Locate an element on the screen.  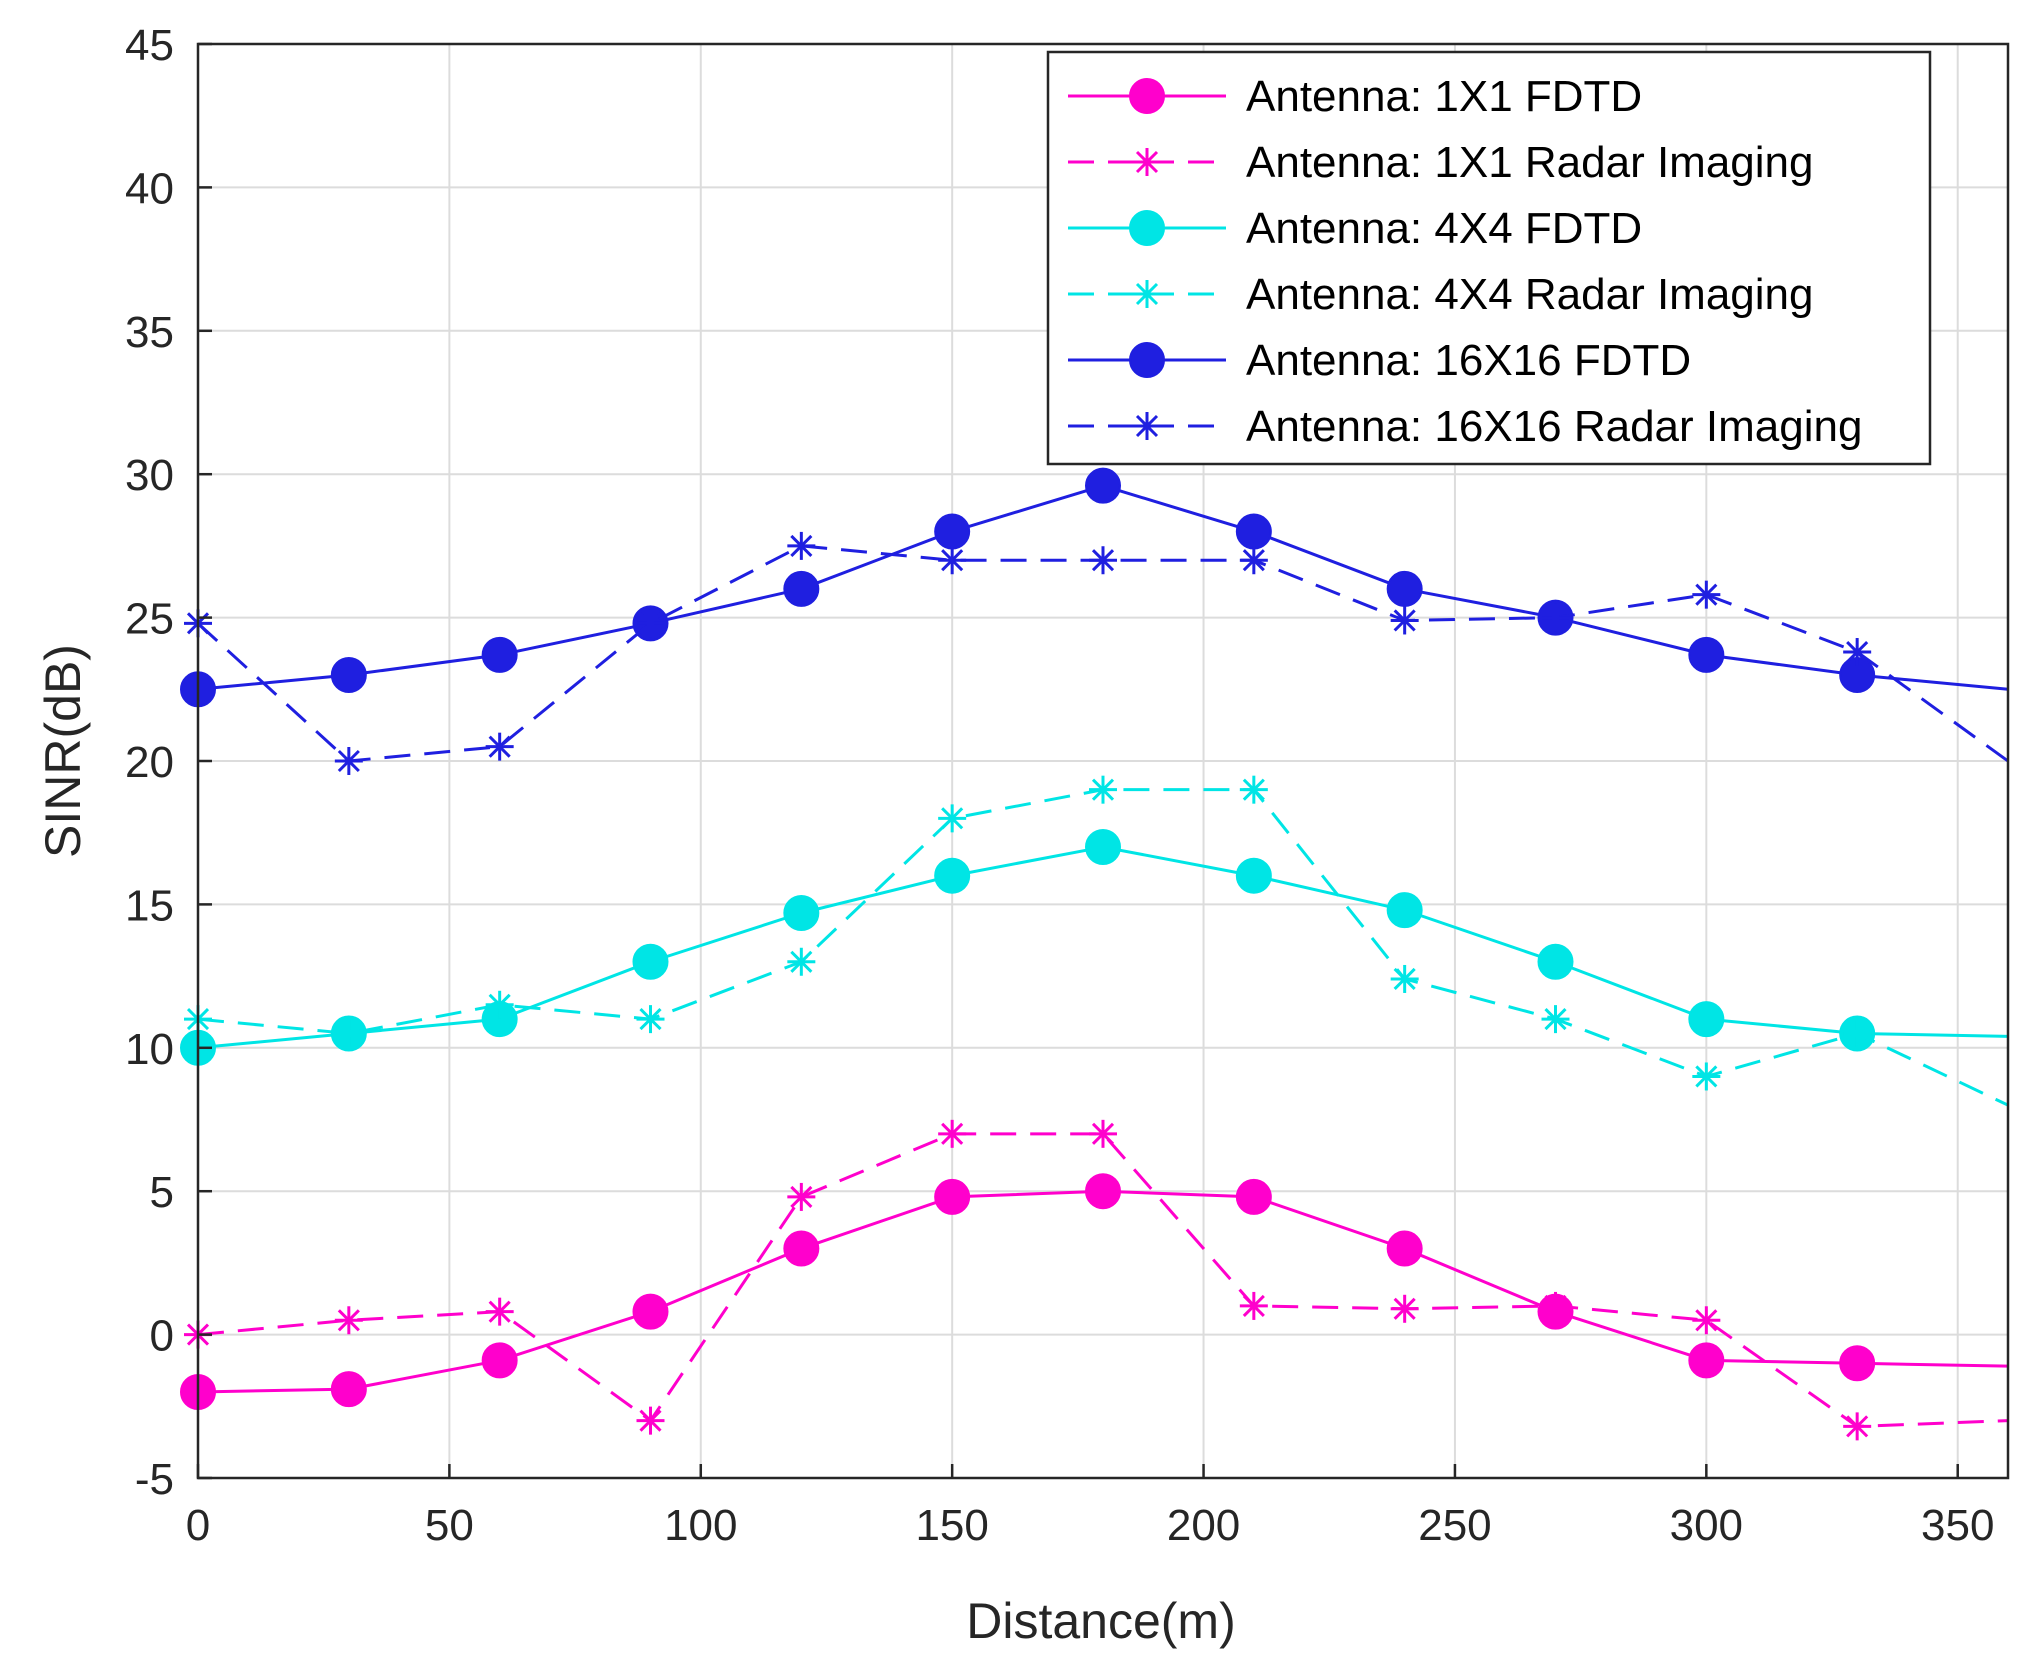
x-tick-label: 200 is located at coordinates (1203, 1525).